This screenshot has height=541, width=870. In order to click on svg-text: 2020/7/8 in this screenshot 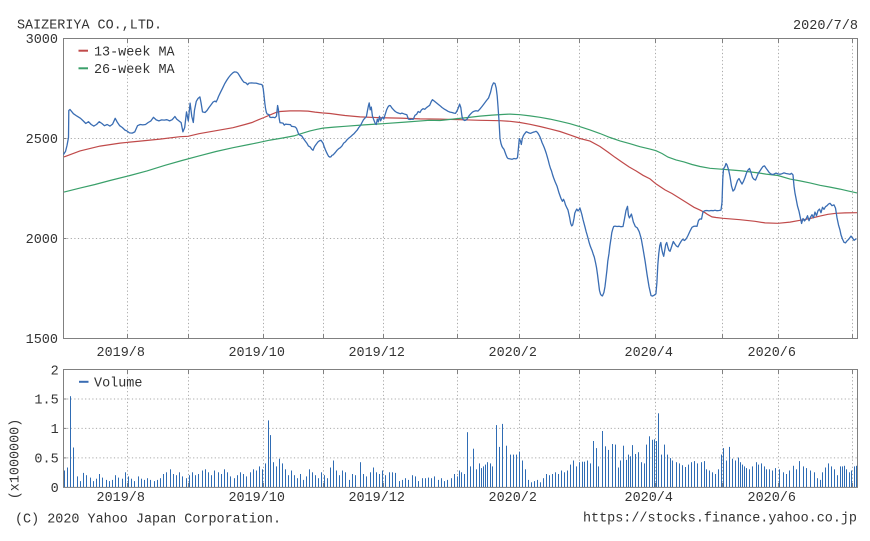, I will do `click(825, 26)`.